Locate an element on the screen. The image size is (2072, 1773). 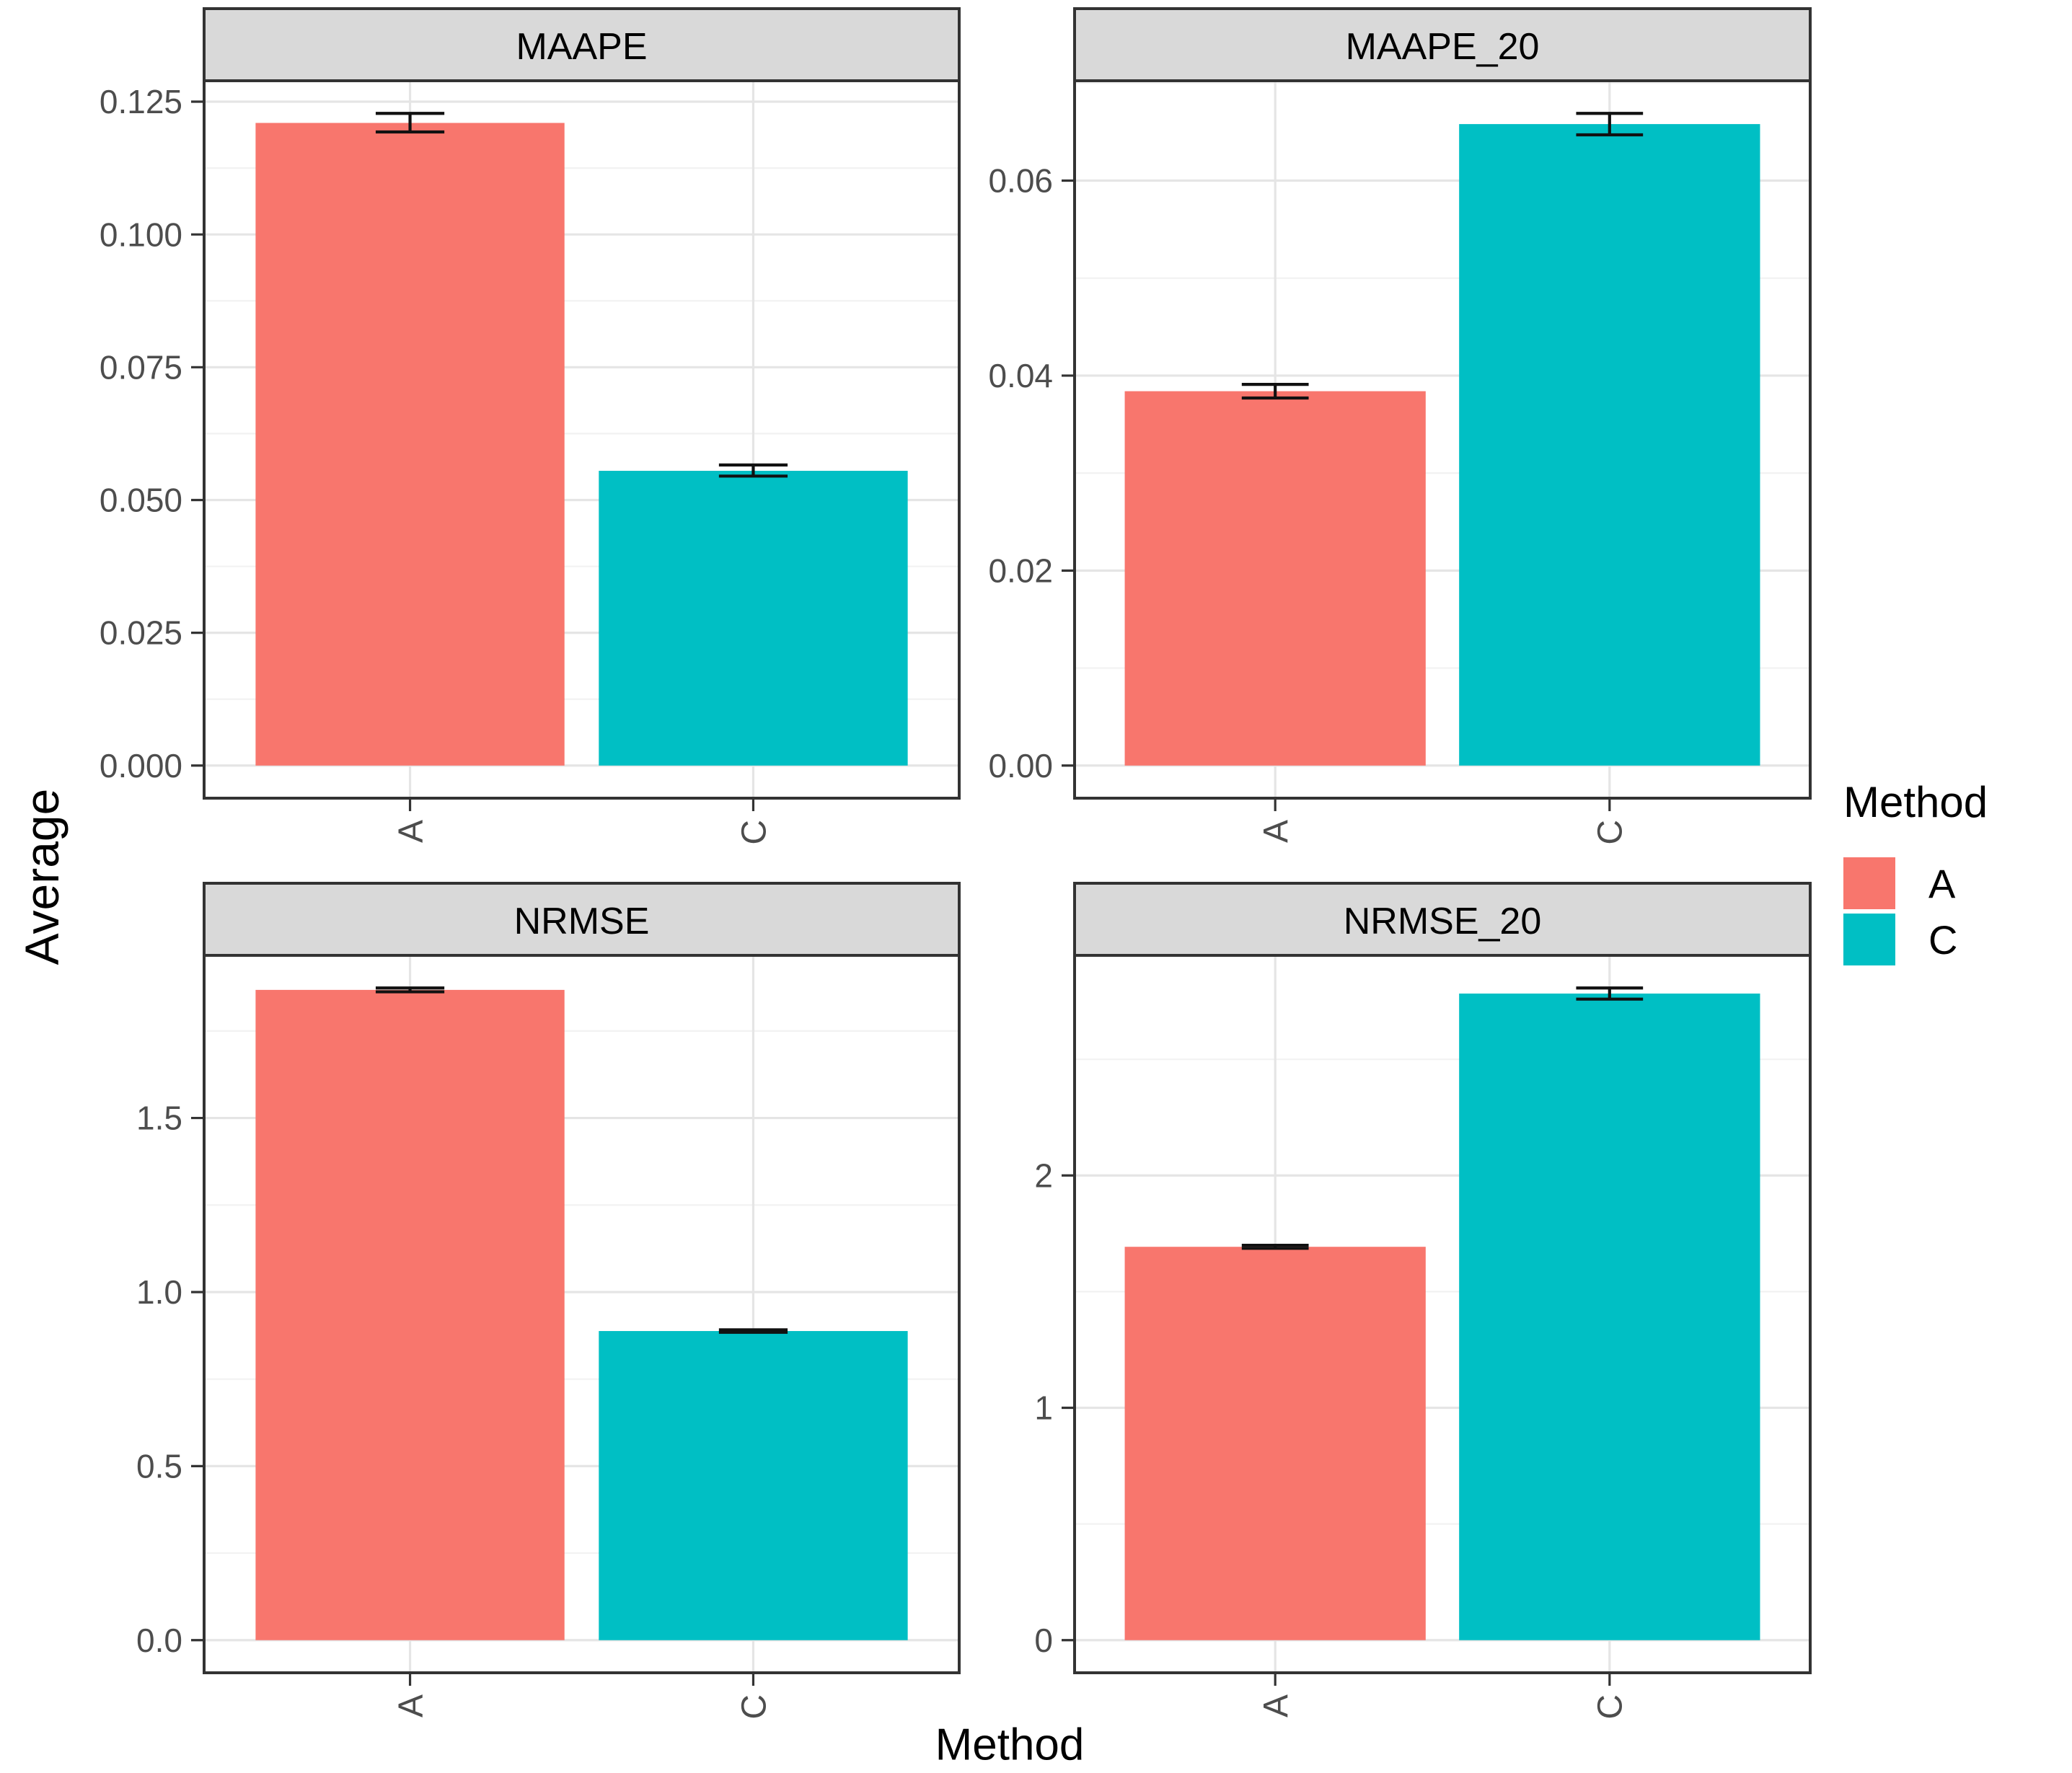
y-tick-label: 0.075 is located at coordinates (141, 367).